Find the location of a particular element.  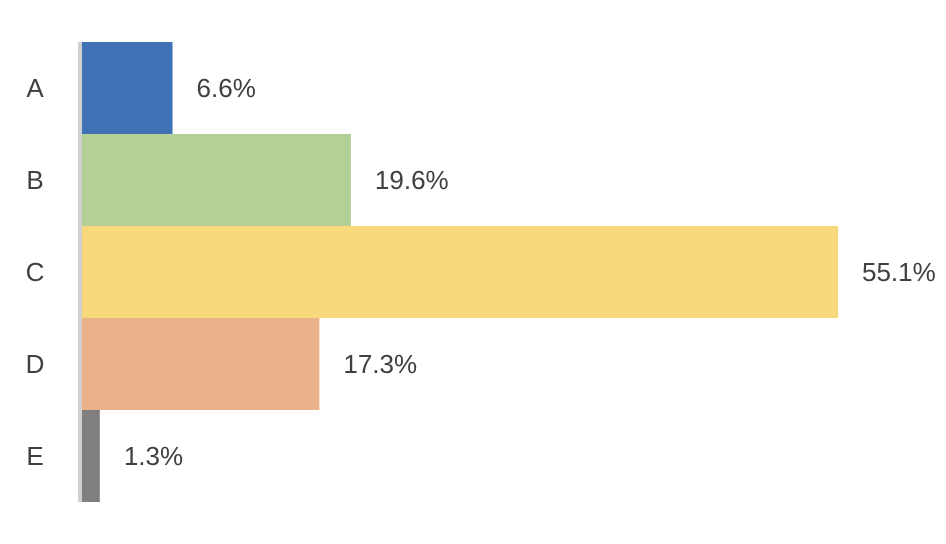

category-label: D is located at coordinates (35, 364).